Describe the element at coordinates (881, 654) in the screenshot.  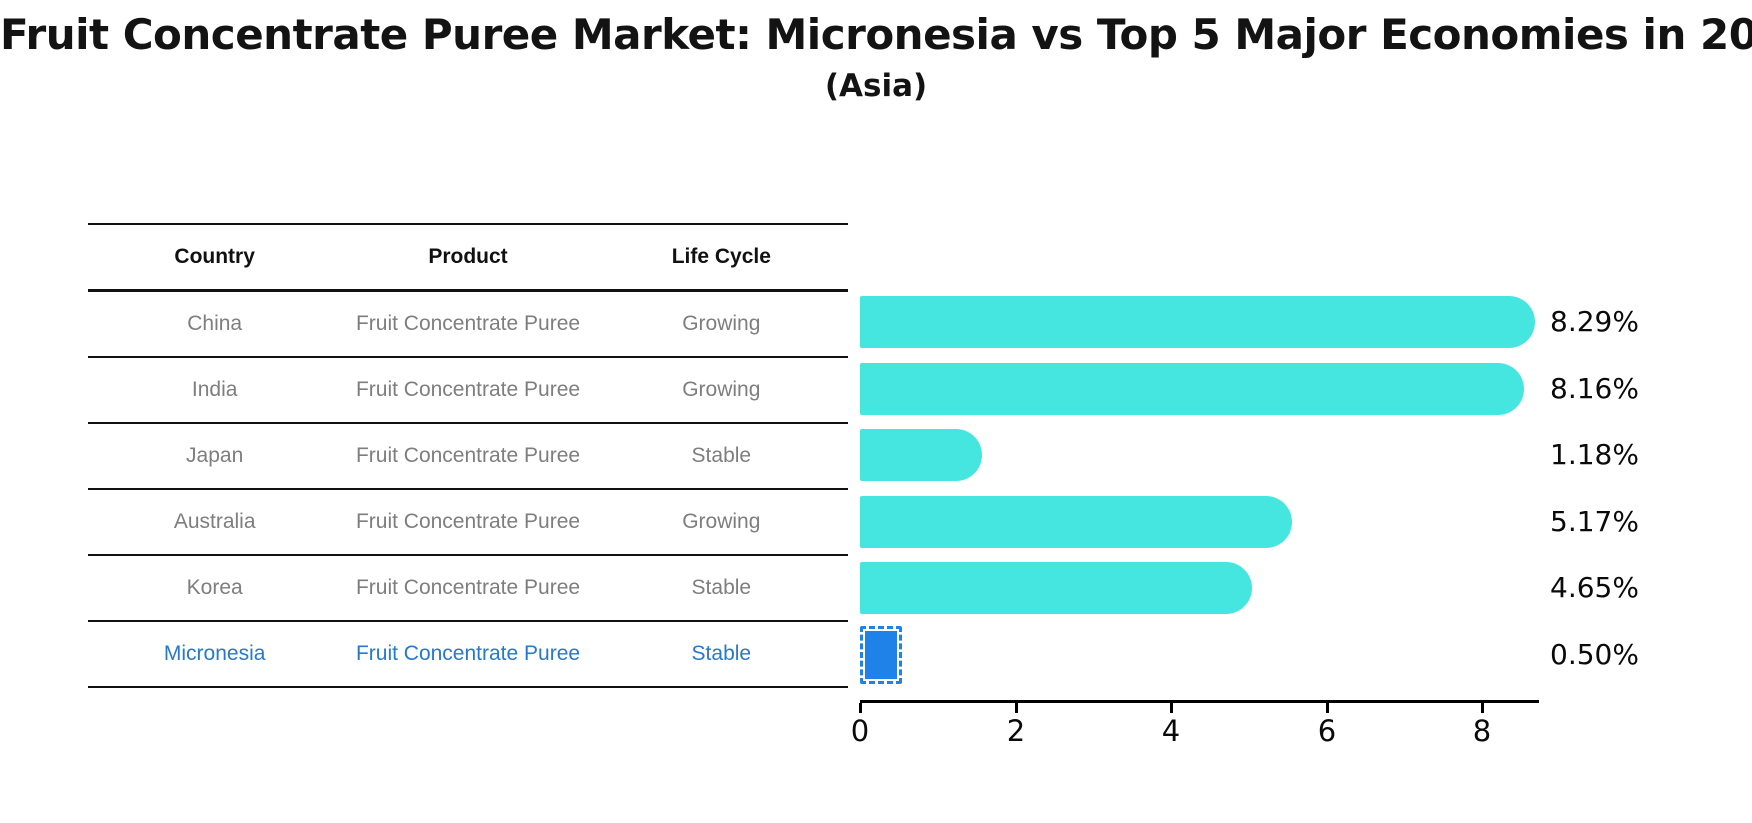
I see `bar-micronesia` at that location.